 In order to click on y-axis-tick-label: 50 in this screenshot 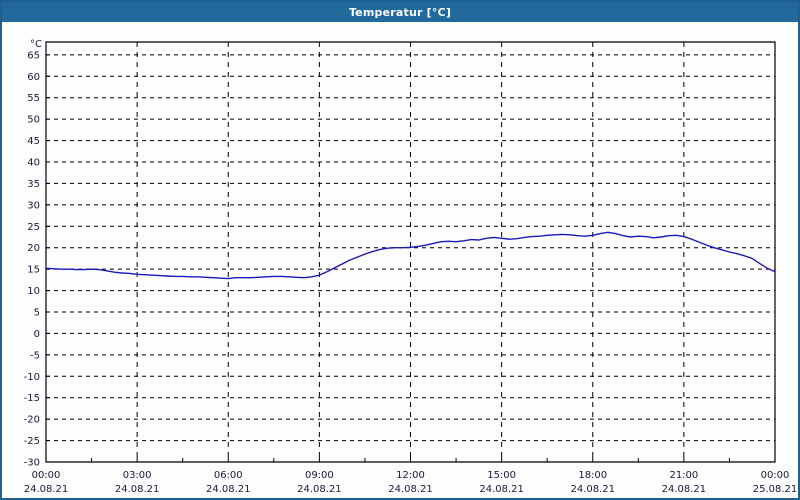, I will do `click(33, 120)`.